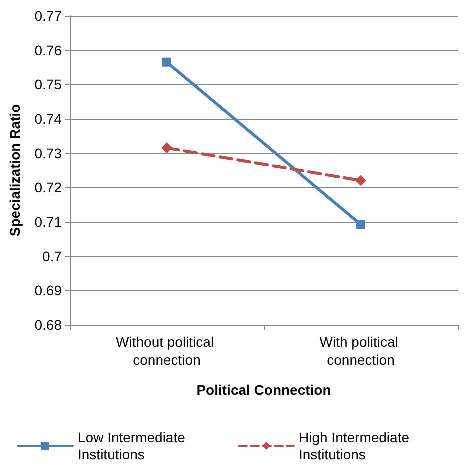 This screenshot has height=470, width=466. I want to click on y-axis-title: Specialization Ratio, so click(15, 170).